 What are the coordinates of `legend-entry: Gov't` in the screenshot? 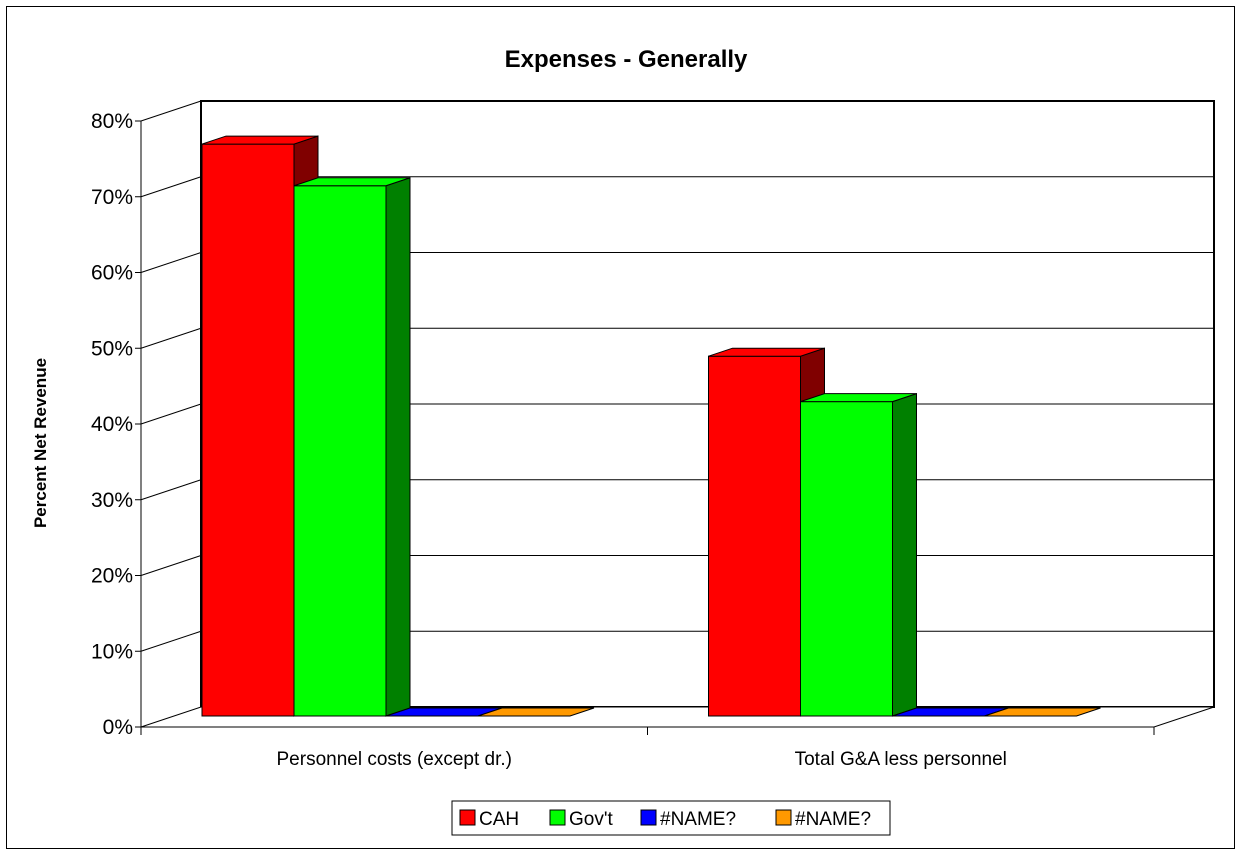 It's located at (591, 819).